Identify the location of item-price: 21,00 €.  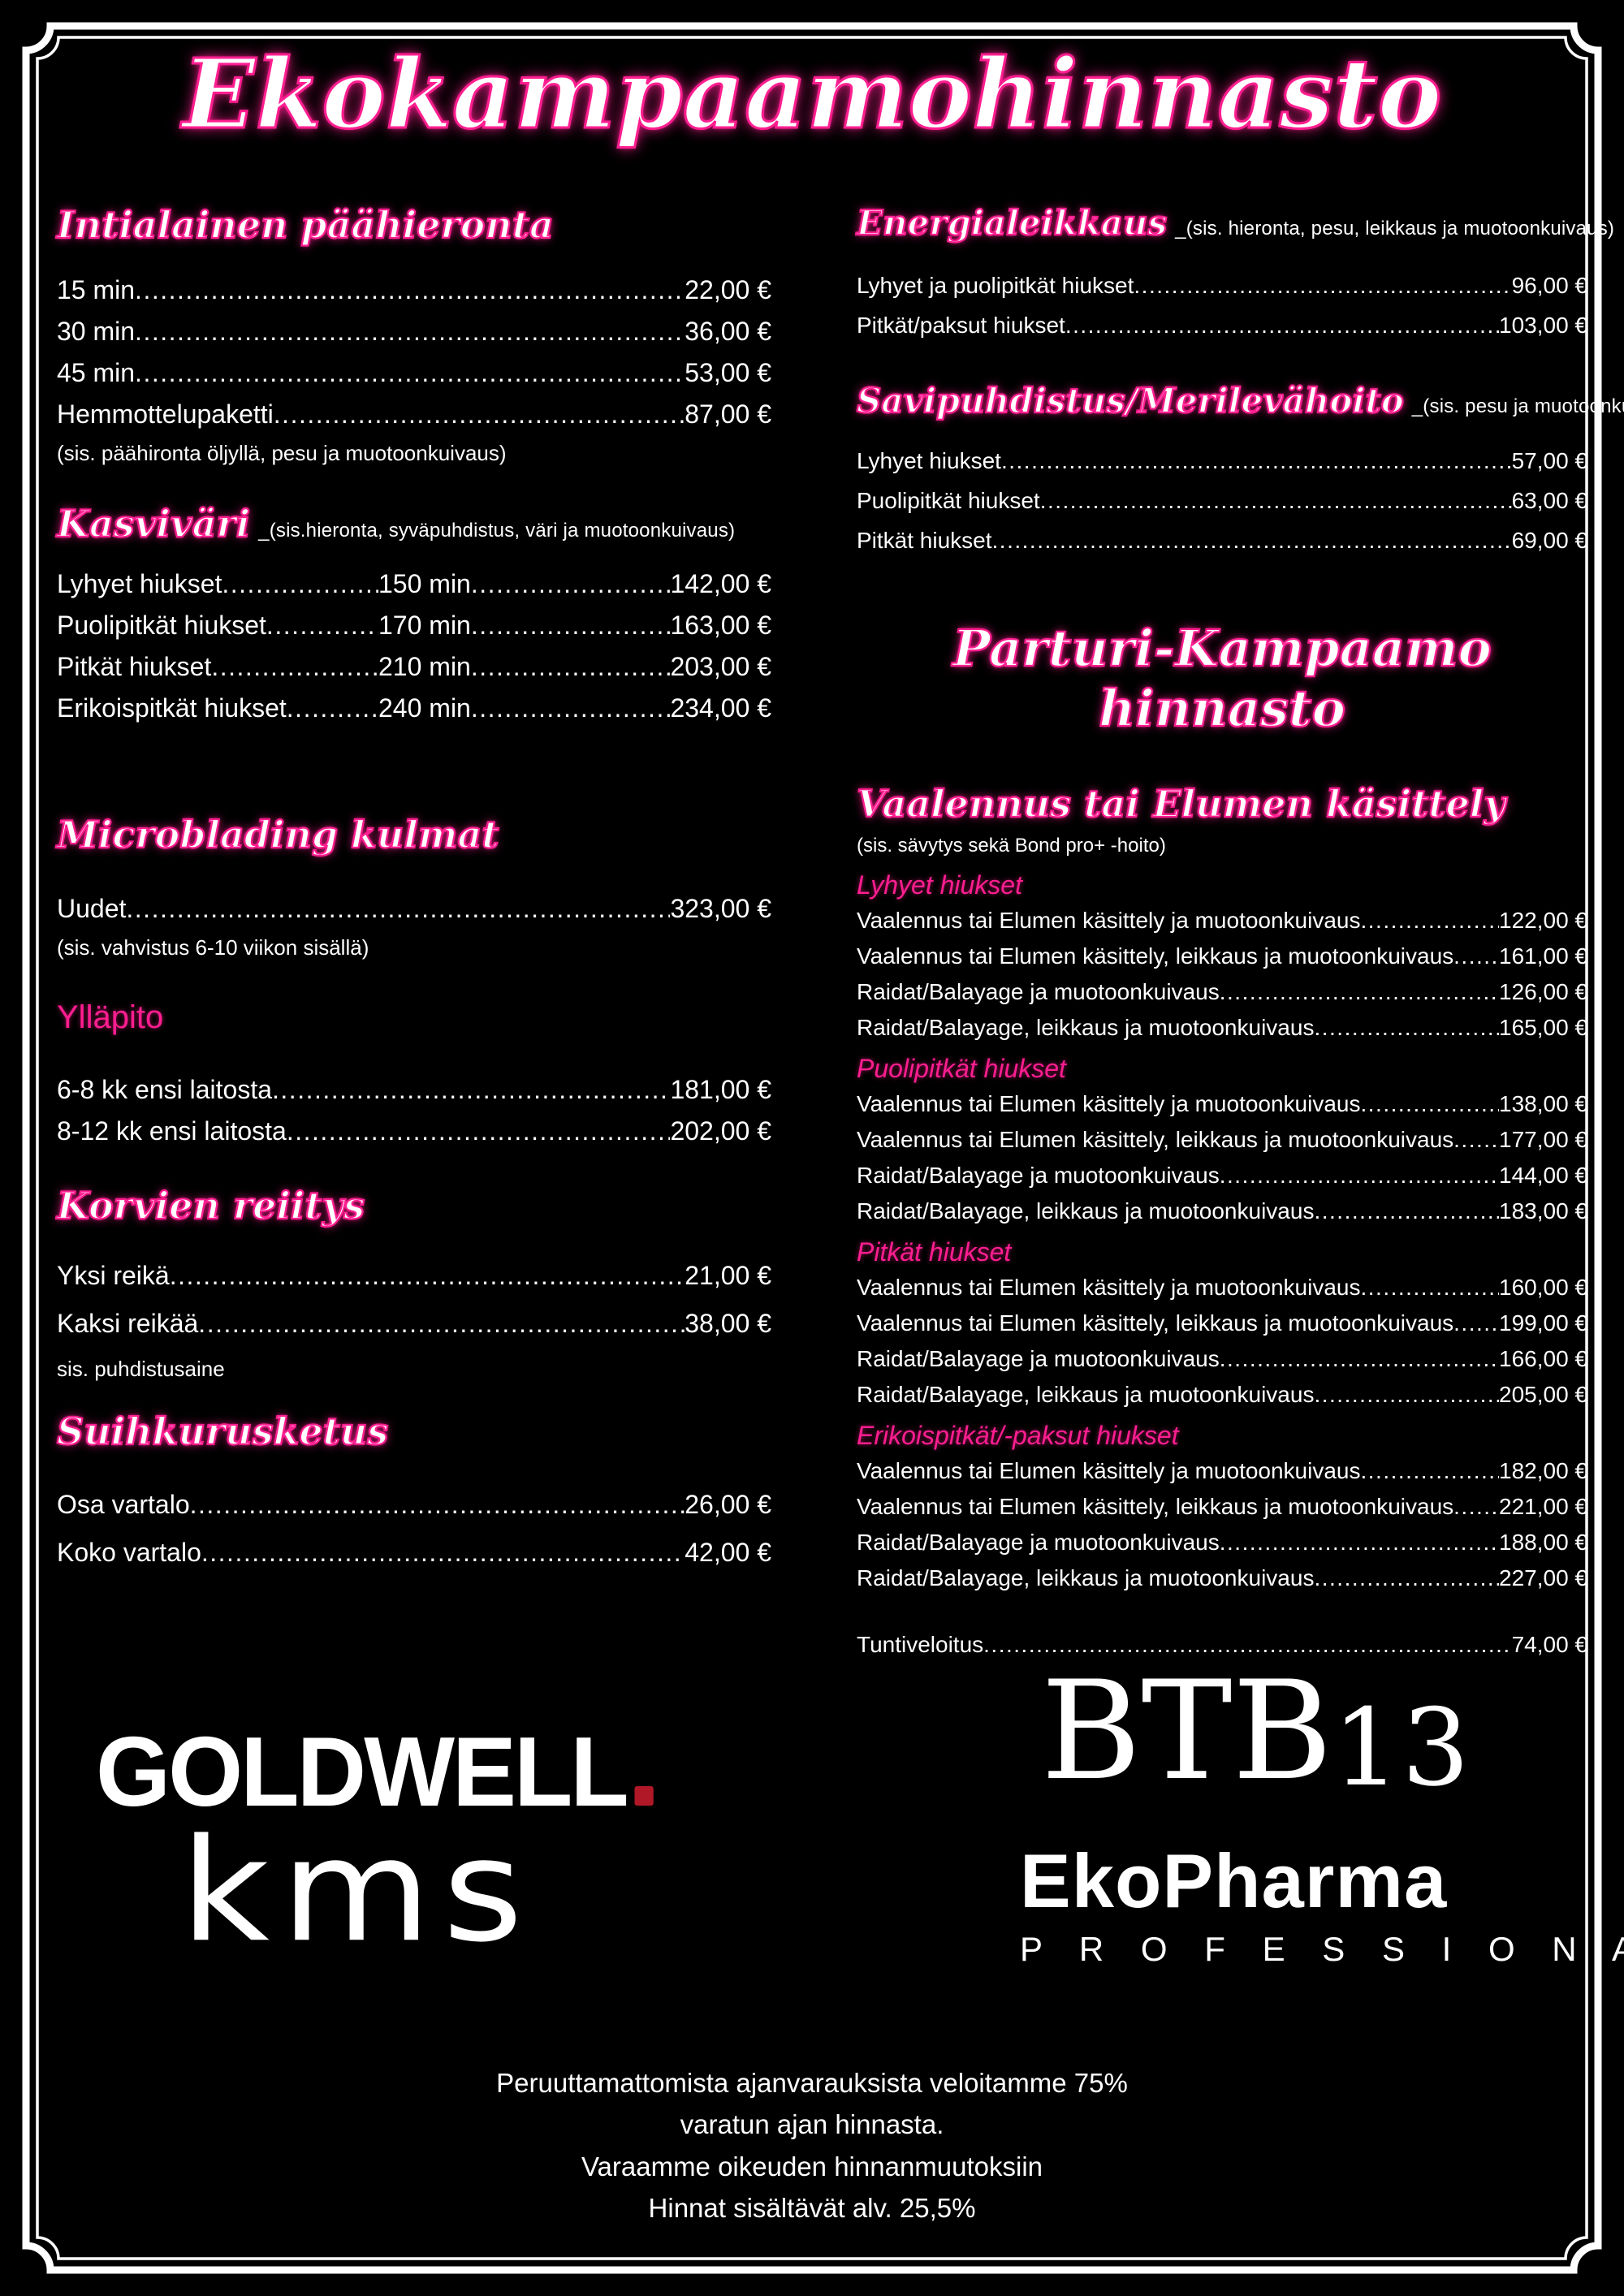
(728, 1275).